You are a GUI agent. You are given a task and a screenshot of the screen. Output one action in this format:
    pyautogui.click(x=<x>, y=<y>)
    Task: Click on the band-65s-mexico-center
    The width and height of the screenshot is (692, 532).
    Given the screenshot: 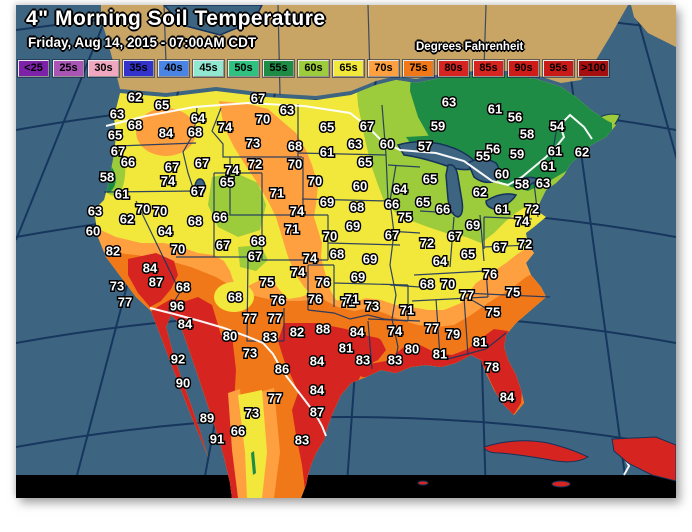 What is the action you would take?
    pyautogui.click(x=252, y=444)
    